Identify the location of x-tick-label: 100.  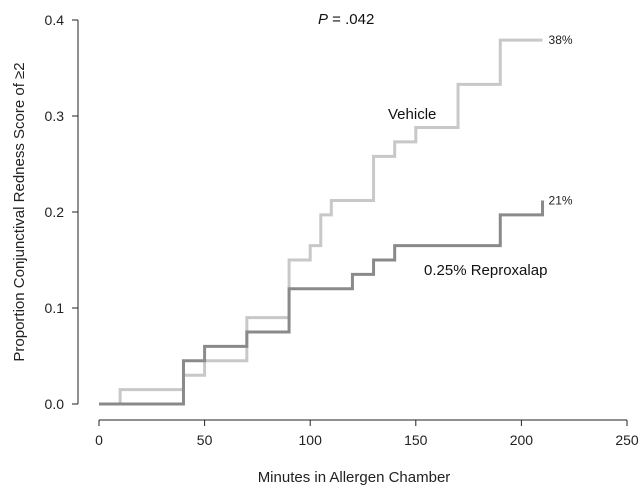
(311, 440).